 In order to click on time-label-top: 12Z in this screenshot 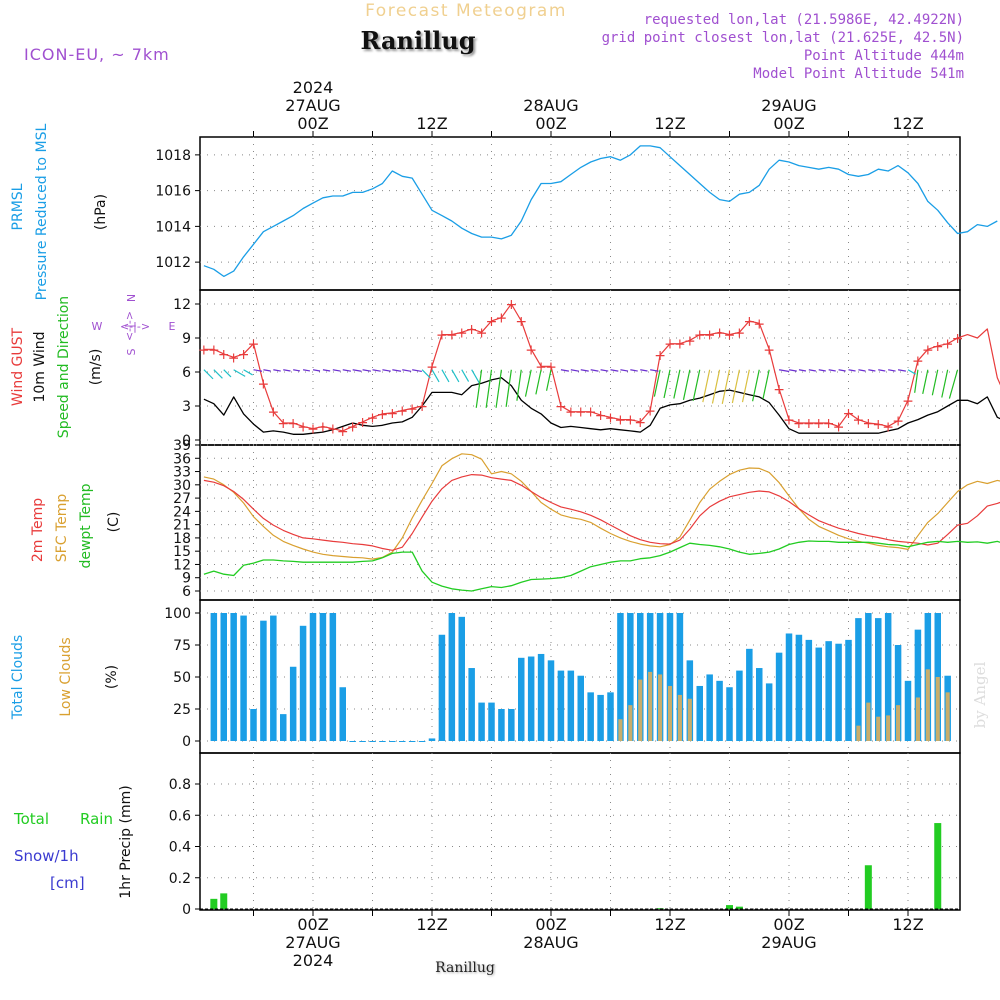, I will do `click(669, 123)`.